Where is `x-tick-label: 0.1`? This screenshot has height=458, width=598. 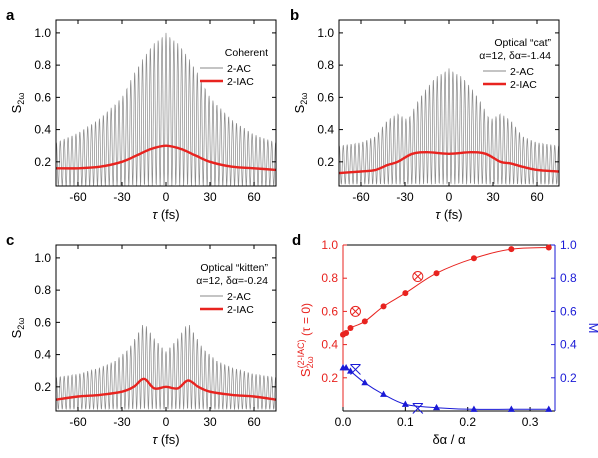
x-tick-label: 0.1 is located at coordinates (405, 422).